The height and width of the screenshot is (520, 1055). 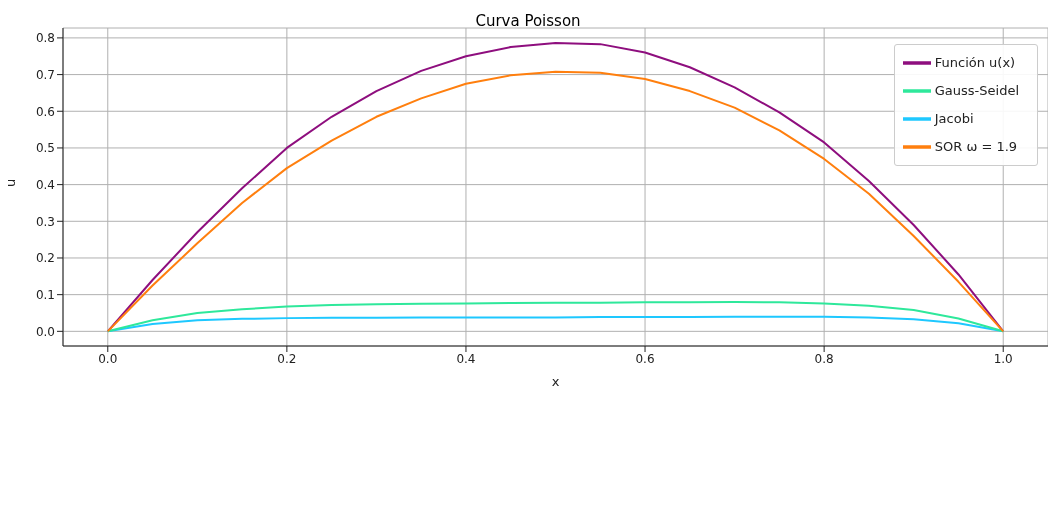 What do you see at coordinates (45, 148) in the screenshot?
I see `y-tick-label: 0.5` at bounding box center [45, 148].